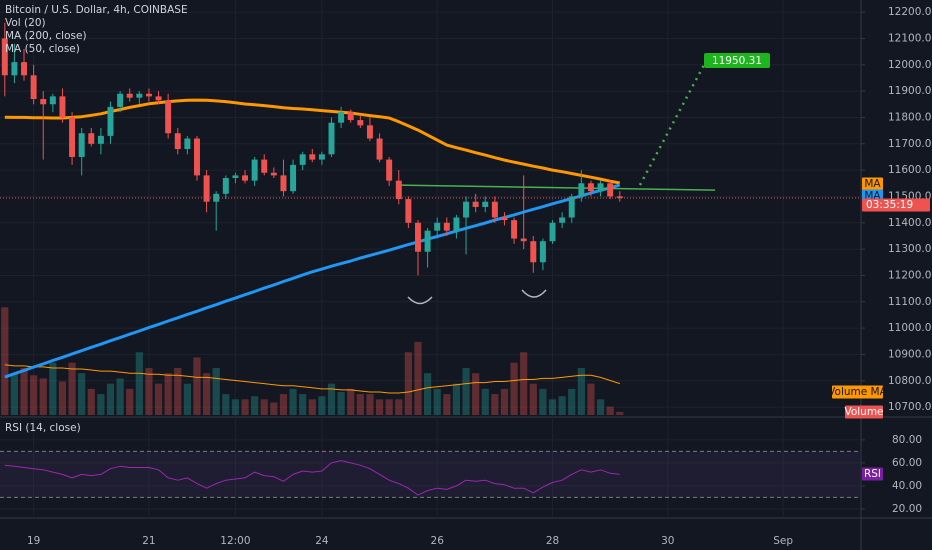 This screenshot has height=550, width=932. Describe the element at coordinates (910, 275) in the screenshot. I see `y-tick-label: 11200.00` at that location.